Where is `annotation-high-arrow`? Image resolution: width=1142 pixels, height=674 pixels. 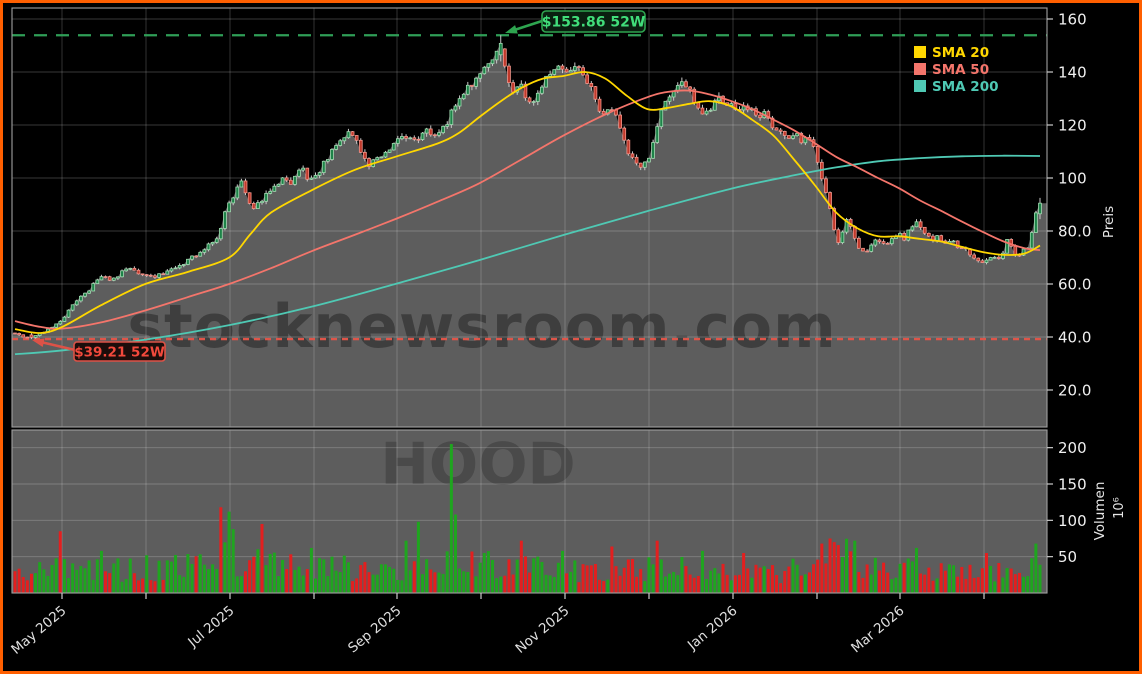 annotation-high-arrow is located at coordinates (528, 25).